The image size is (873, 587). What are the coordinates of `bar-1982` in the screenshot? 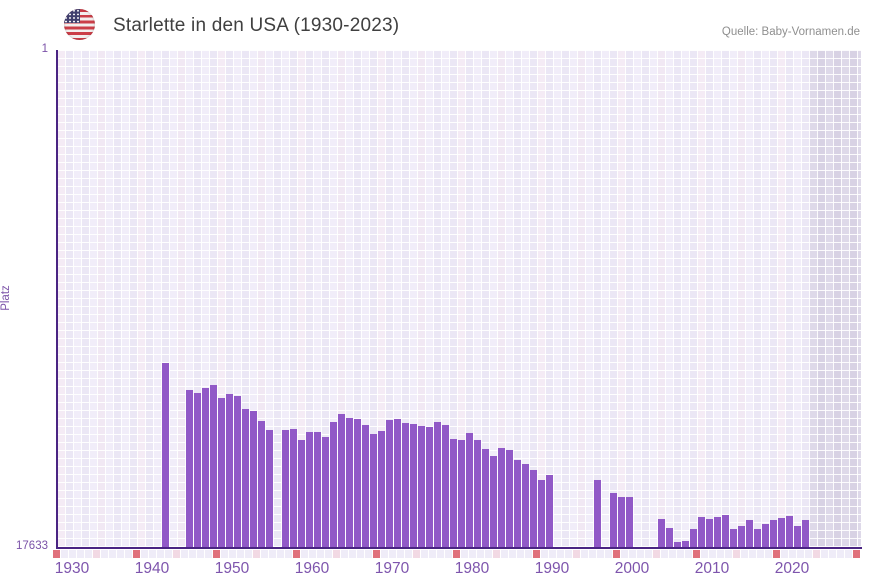 It's located at (485, 497).